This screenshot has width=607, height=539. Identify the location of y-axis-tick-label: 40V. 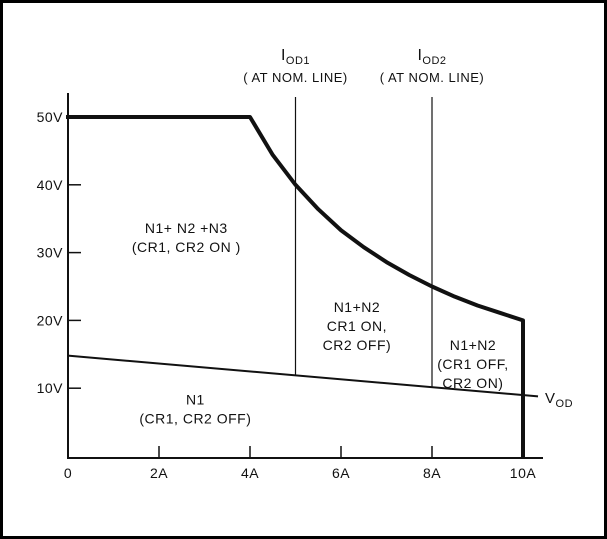
(50, 185).